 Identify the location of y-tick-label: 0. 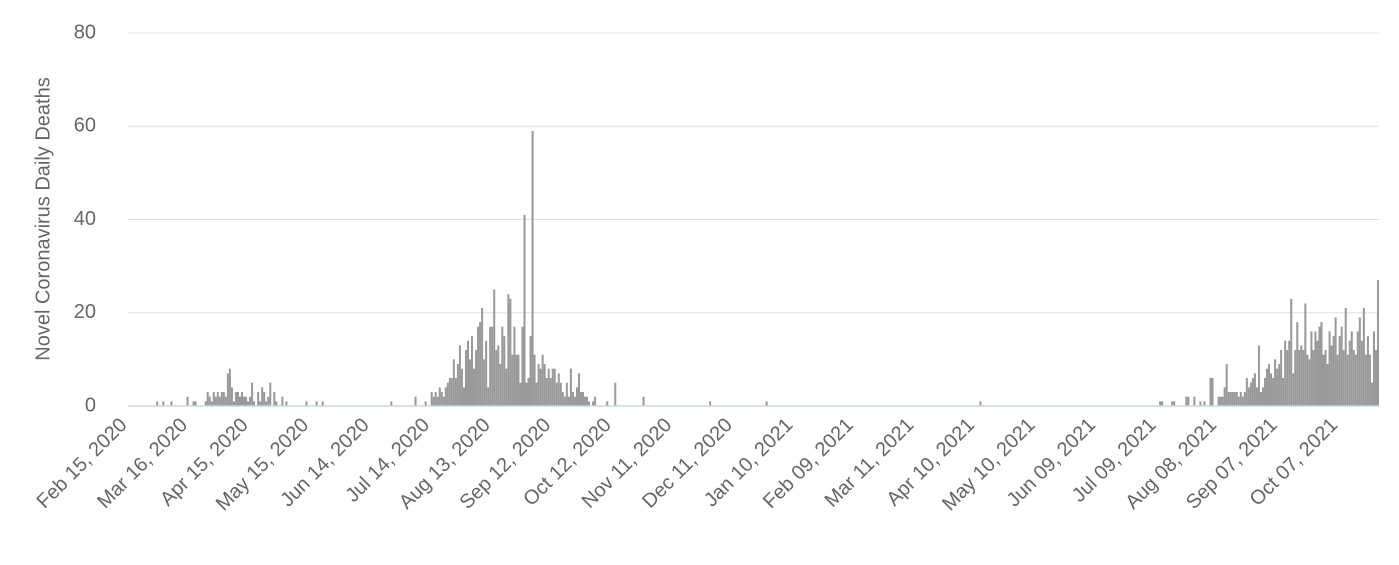
(90, 405).